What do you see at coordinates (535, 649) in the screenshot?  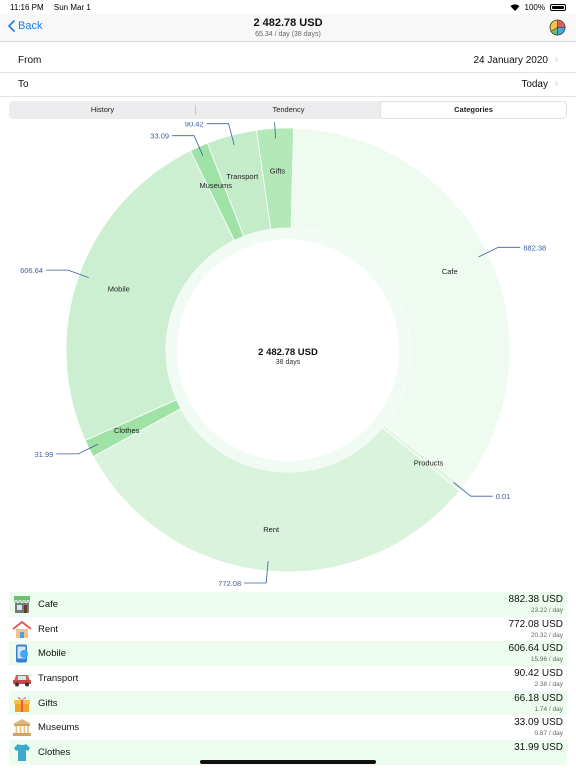 I see `category-amount: 606.64 USD` at bounding box center [535, 649].